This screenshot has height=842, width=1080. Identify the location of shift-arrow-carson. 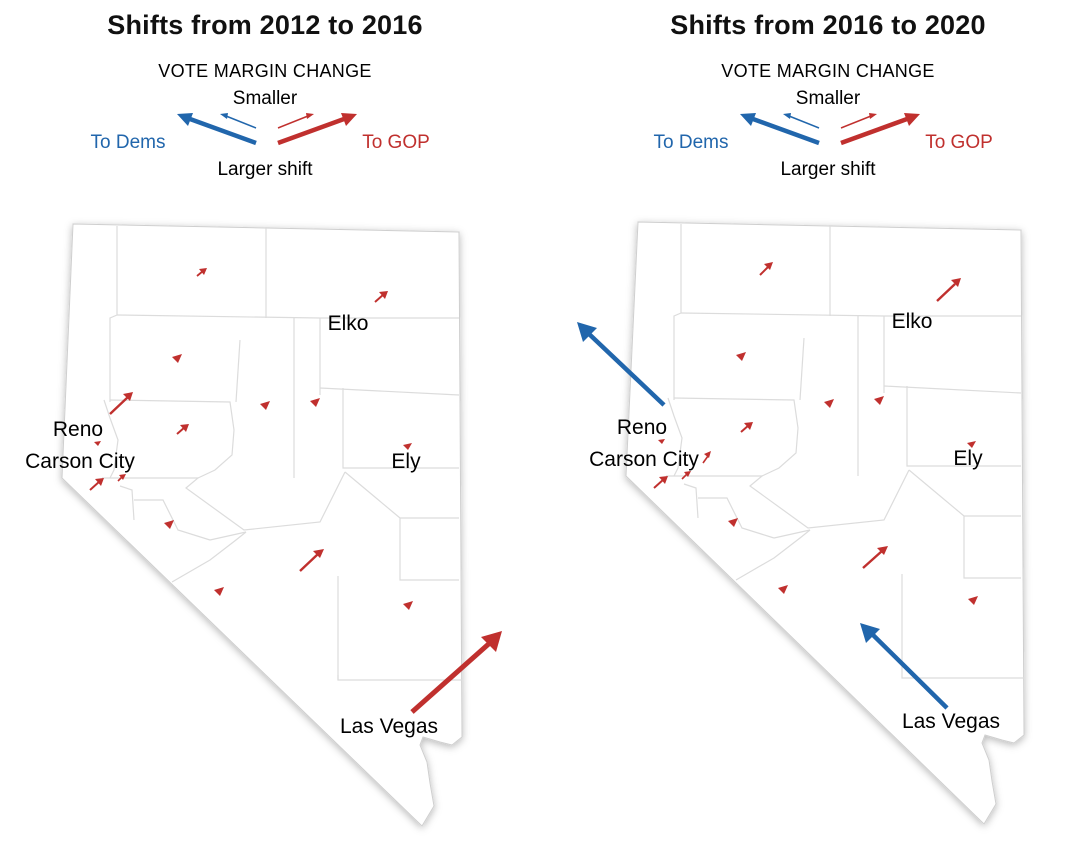
(706, 457).